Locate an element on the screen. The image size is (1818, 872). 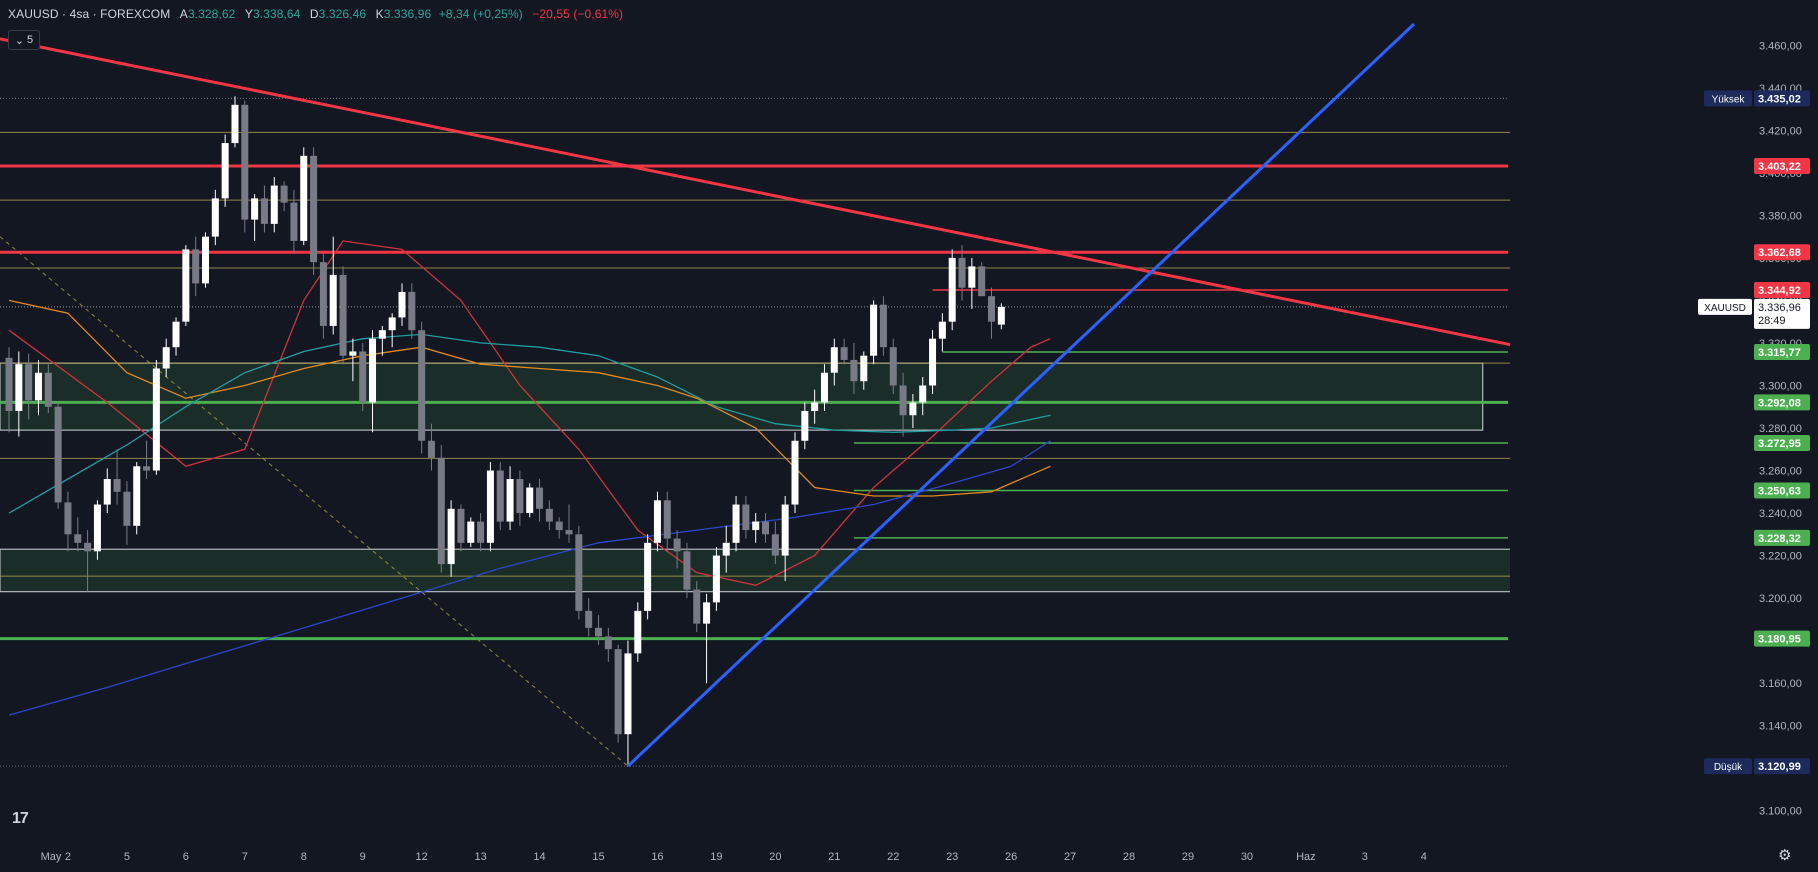
legend-symbol: XAUUSD · 4sa · FOREXCOM is located at coordinates (89, 14).